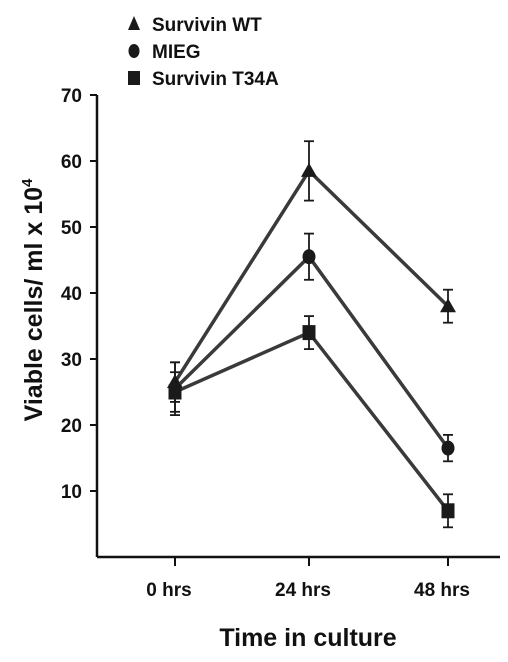  I want to click on y-ticks: 10 20 30 40 50 60 70, so click(79, 294).